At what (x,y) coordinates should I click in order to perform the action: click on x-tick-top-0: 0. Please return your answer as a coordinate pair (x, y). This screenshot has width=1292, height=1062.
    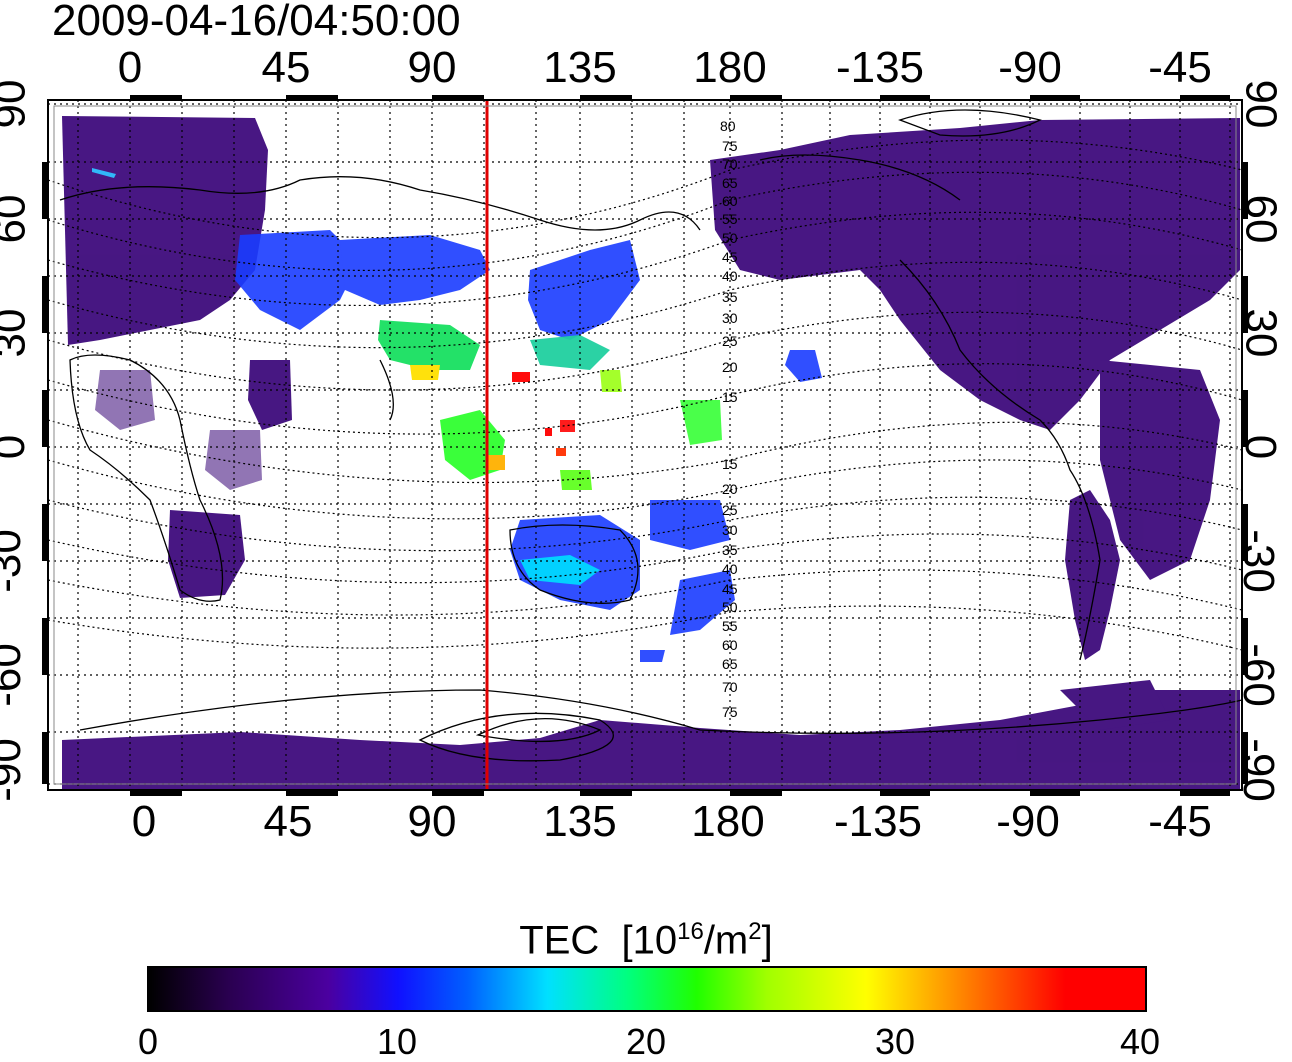
    Looking at the image, I should click on (130, 67).